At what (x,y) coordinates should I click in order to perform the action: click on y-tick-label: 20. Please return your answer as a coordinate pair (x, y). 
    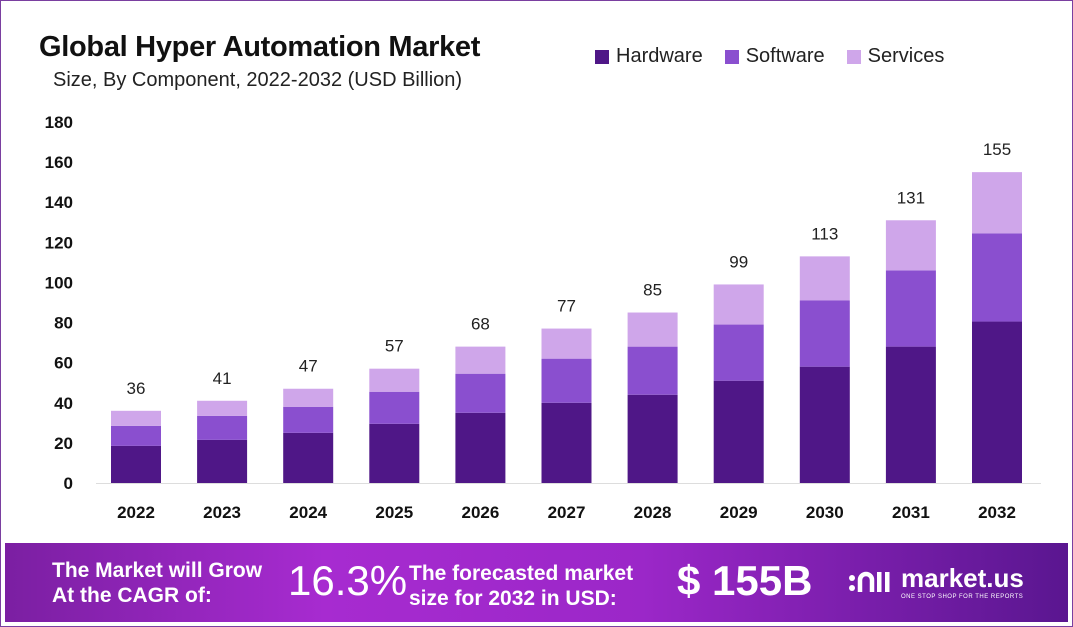
    Looking at the image, I should click on (63, 443).